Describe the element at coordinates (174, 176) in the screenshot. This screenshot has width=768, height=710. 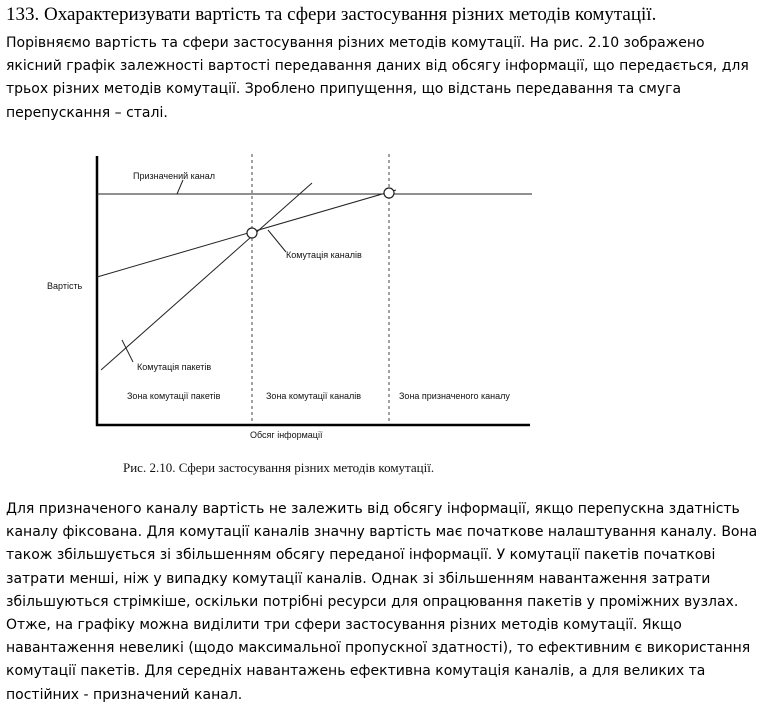
I see `dedicated-channel-label: Призначений канал` at that location.